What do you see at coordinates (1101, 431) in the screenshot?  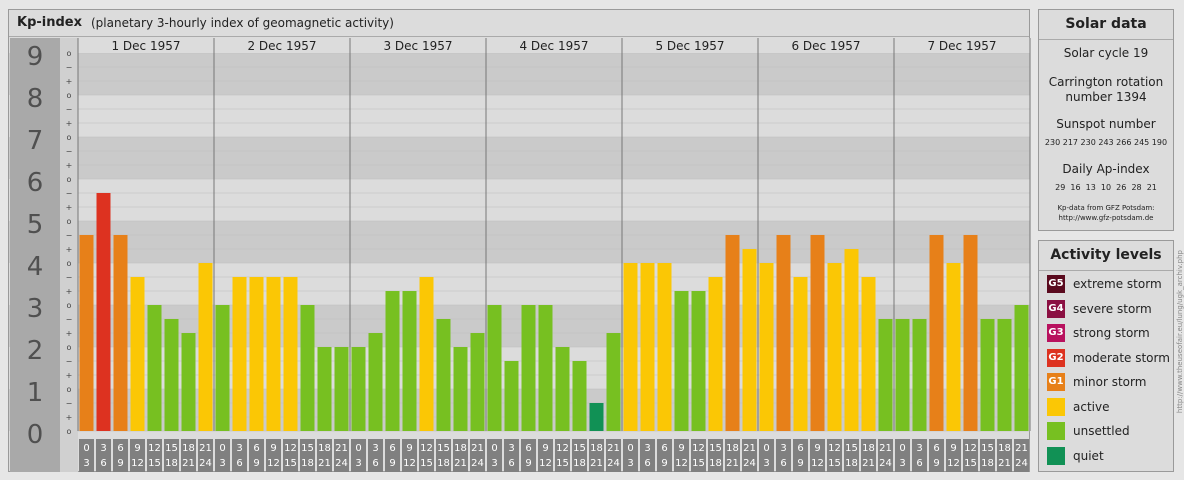 I see `legend-label: unsettled` at bounding box center [1101, 431].